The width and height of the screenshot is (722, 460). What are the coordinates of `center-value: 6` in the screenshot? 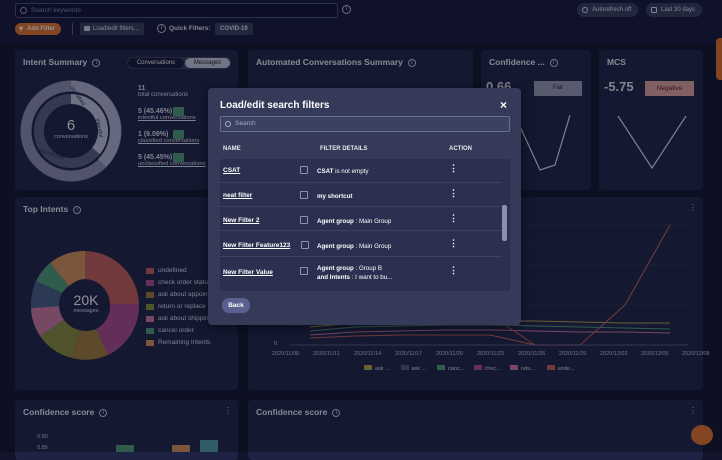 It's located at (71, 125).